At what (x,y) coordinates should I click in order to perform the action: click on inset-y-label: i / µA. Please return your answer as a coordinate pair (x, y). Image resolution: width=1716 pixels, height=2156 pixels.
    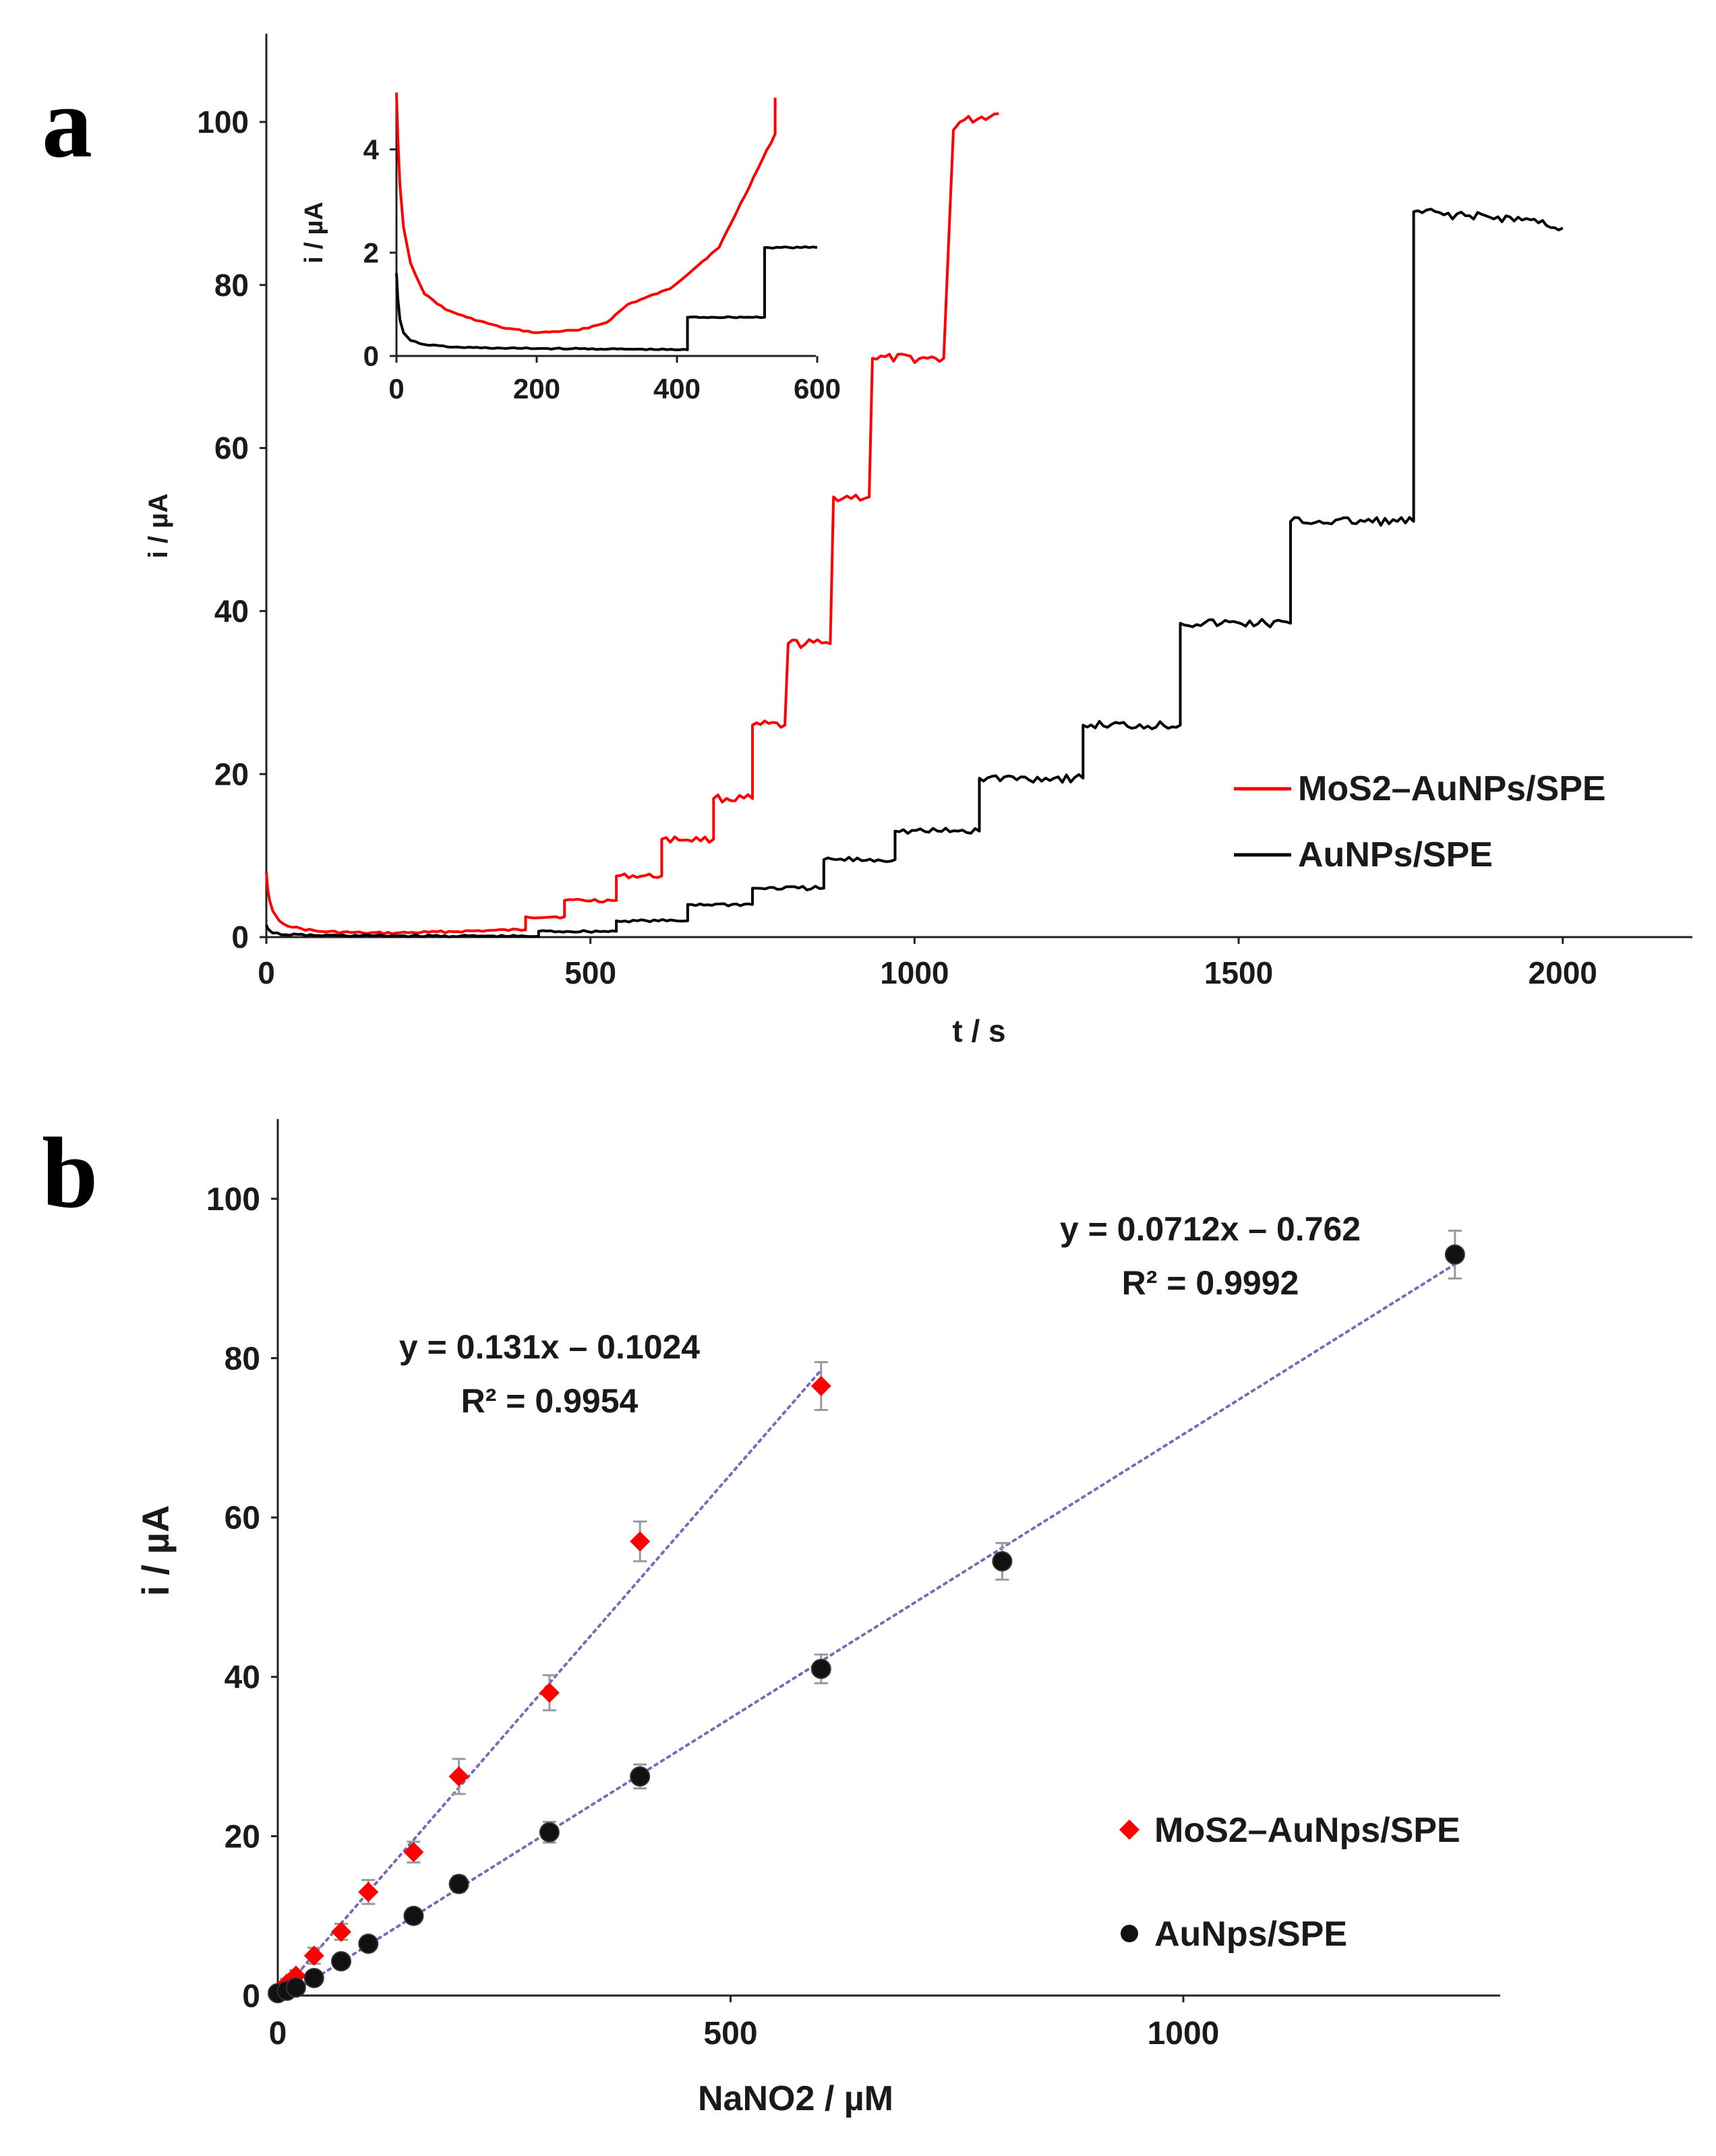
    Looking at the image, I should click on (314, 233).